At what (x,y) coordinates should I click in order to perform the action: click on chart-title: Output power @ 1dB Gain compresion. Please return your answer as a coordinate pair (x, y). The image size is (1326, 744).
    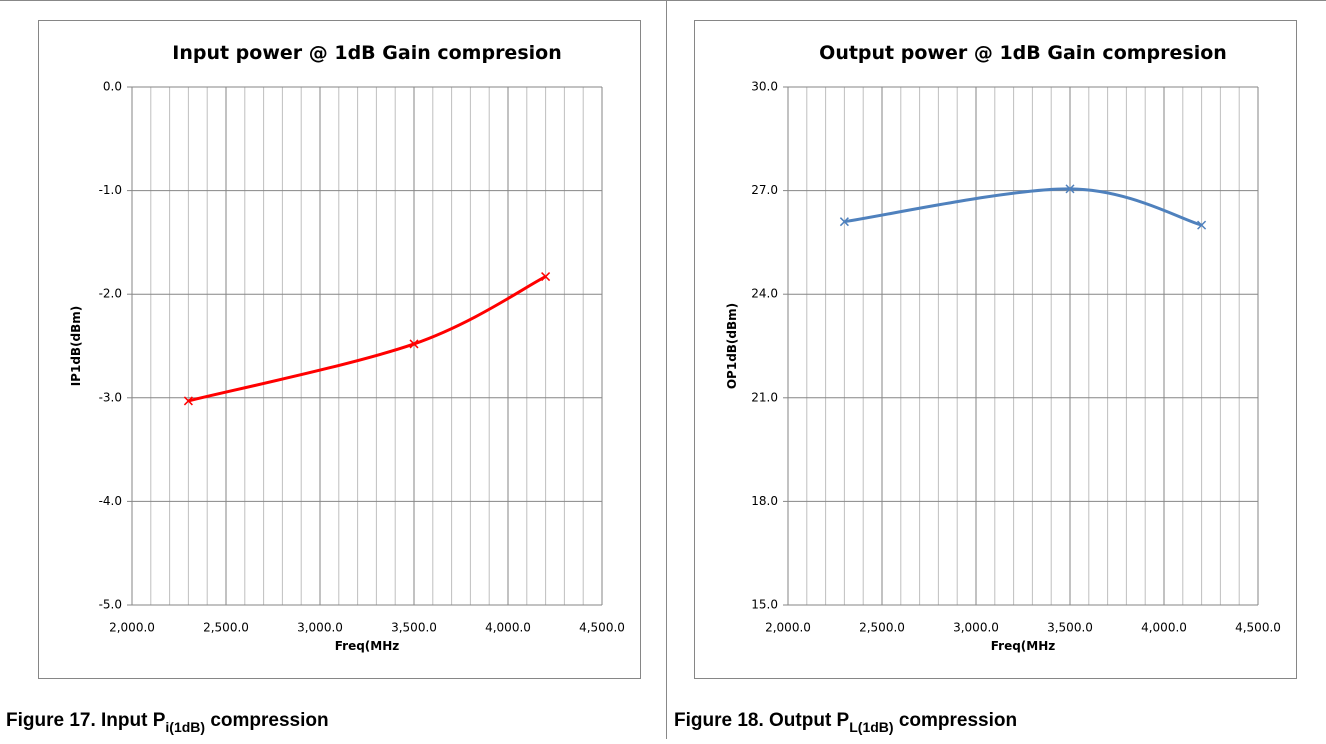
    Looking at the image, I should click on (1023, 53).